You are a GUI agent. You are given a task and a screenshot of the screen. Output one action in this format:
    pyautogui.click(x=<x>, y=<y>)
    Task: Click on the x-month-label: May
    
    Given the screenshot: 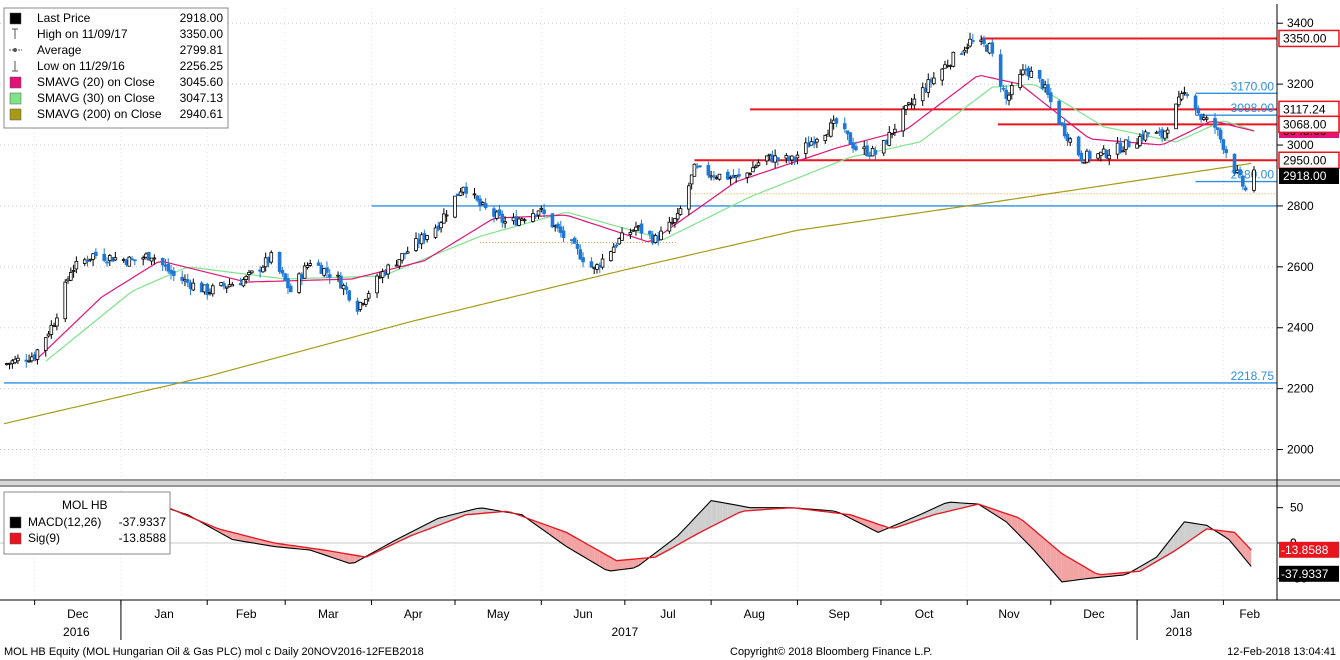 What is the action you would take?
    pyautogui.click(x=498, y=614)
    